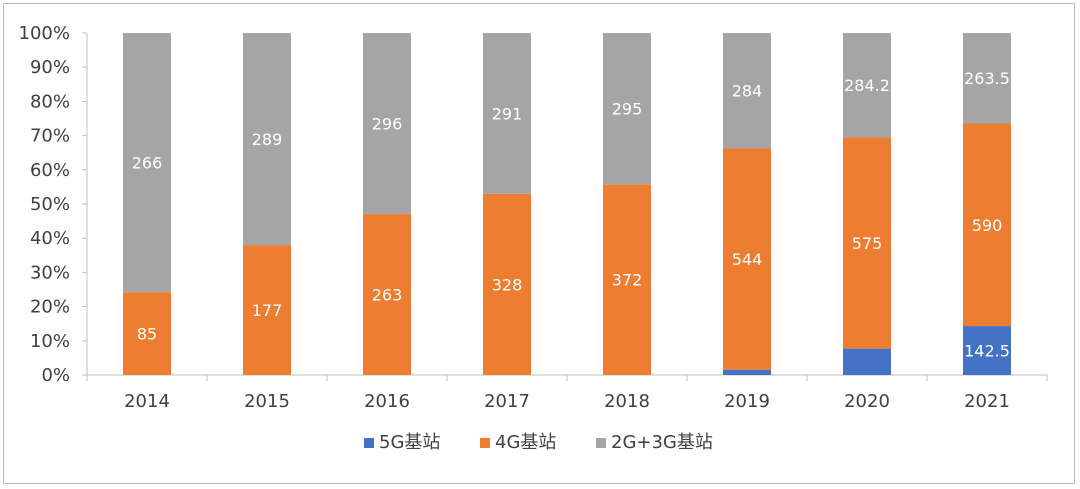 The image size is (1080, 489). What do you see at coordinates (267, 401) in the screenshot?
I see `x-tick-label: 2015` at bounding box center [267, 401].